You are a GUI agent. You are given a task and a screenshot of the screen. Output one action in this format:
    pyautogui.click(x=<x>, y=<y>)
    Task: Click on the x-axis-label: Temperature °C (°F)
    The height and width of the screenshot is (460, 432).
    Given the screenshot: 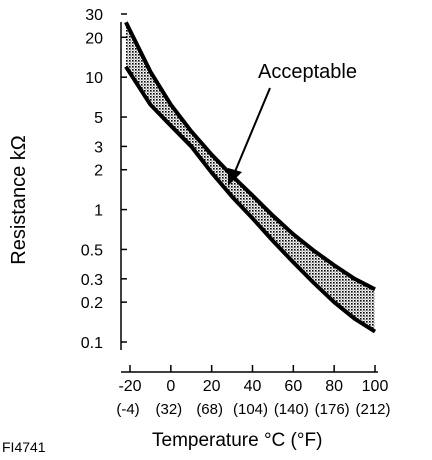 What is the action you would take?
    pyautogui.click(x=237, y=440)
    